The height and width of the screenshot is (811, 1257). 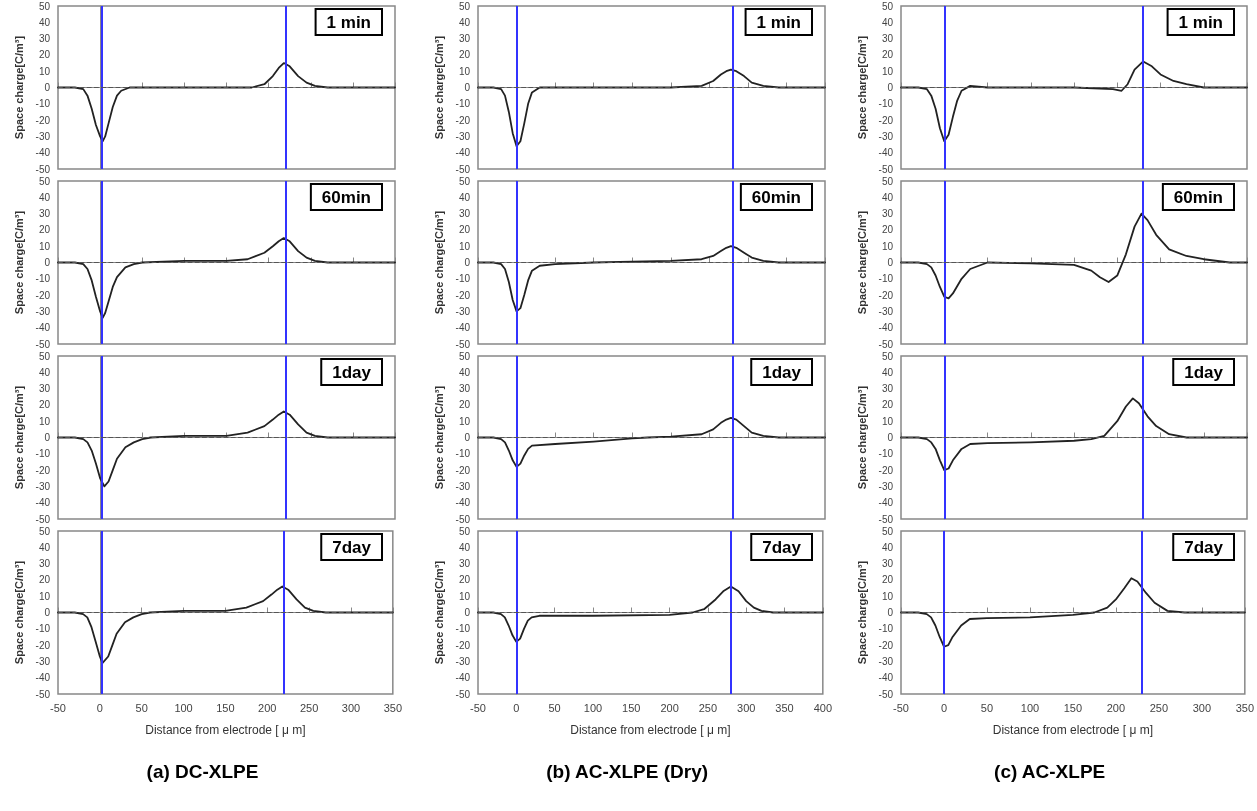 What do you see at coordinates (202, 771) in the screenshot?
I see `text: (a) DC-XLPE` at bounding box center [202, 771].